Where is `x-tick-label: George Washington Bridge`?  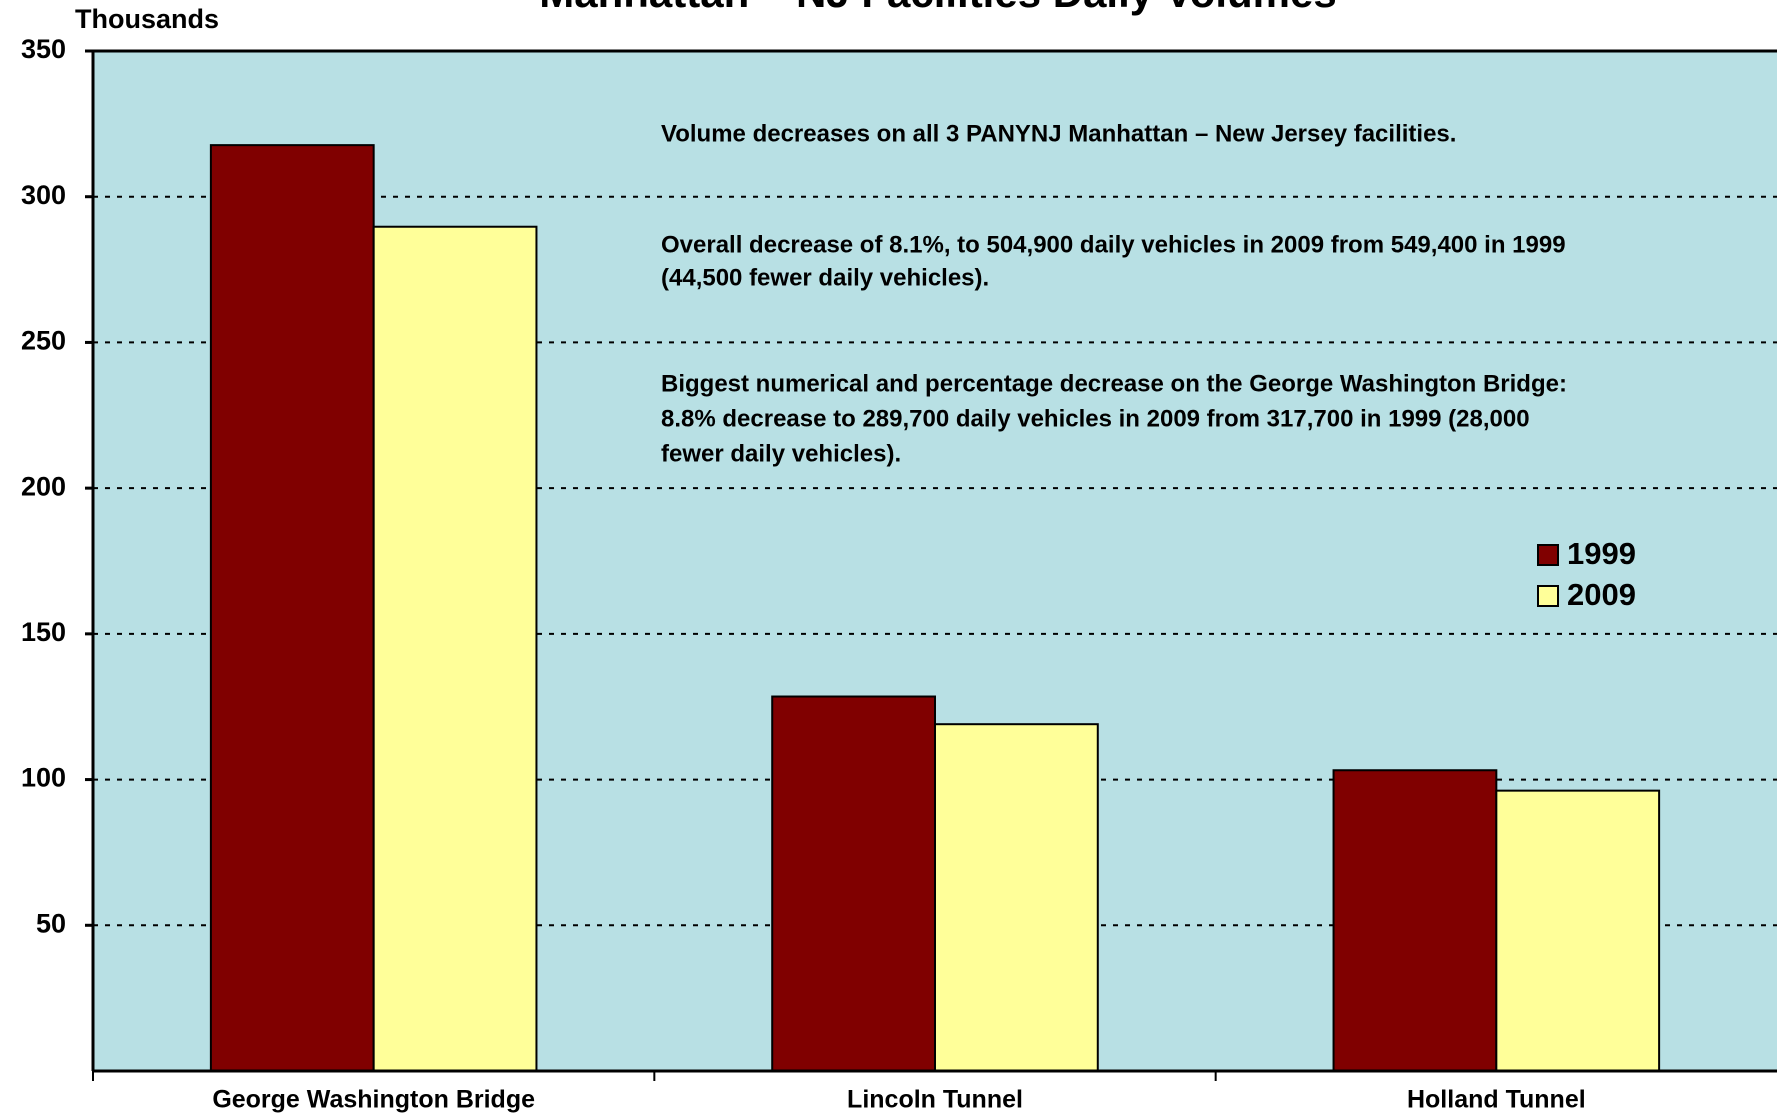 x-tick-label: George Washington Bridge is located at coordinates (373, 1100).